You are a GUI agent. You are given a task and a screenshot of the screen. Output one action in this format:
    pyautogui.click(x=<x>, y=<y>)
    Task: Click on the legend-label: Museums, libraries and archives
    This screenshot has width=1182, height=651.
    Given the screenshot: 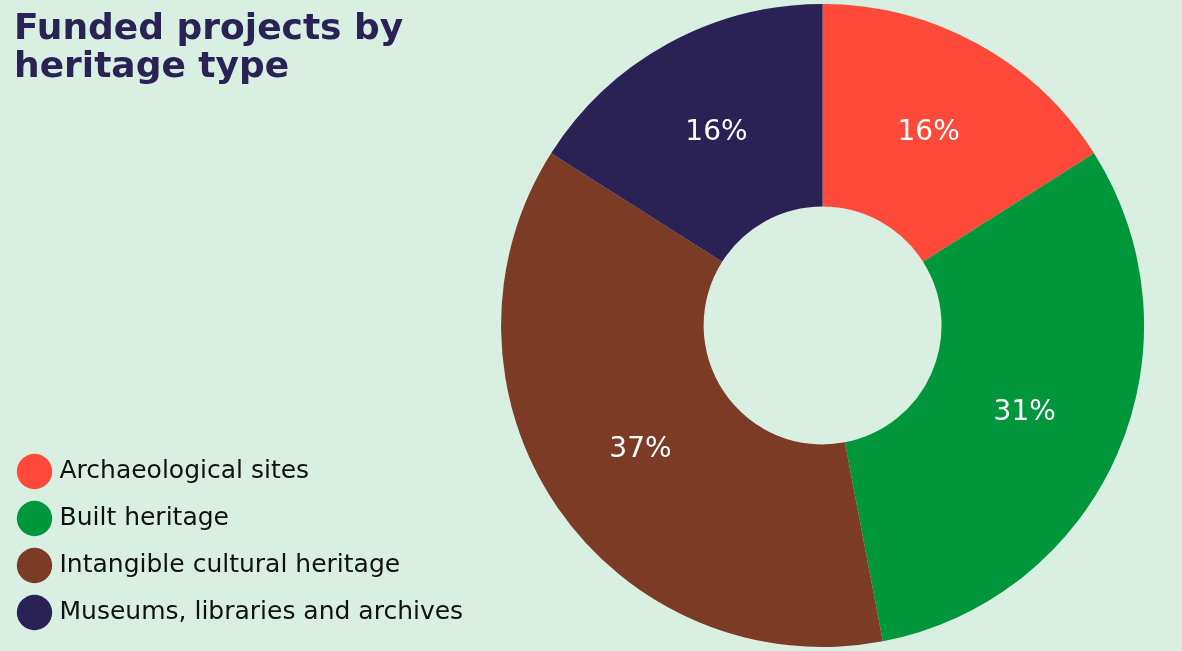 What is the action you would take?
    pyautogui.click(x=261, y=610)
    